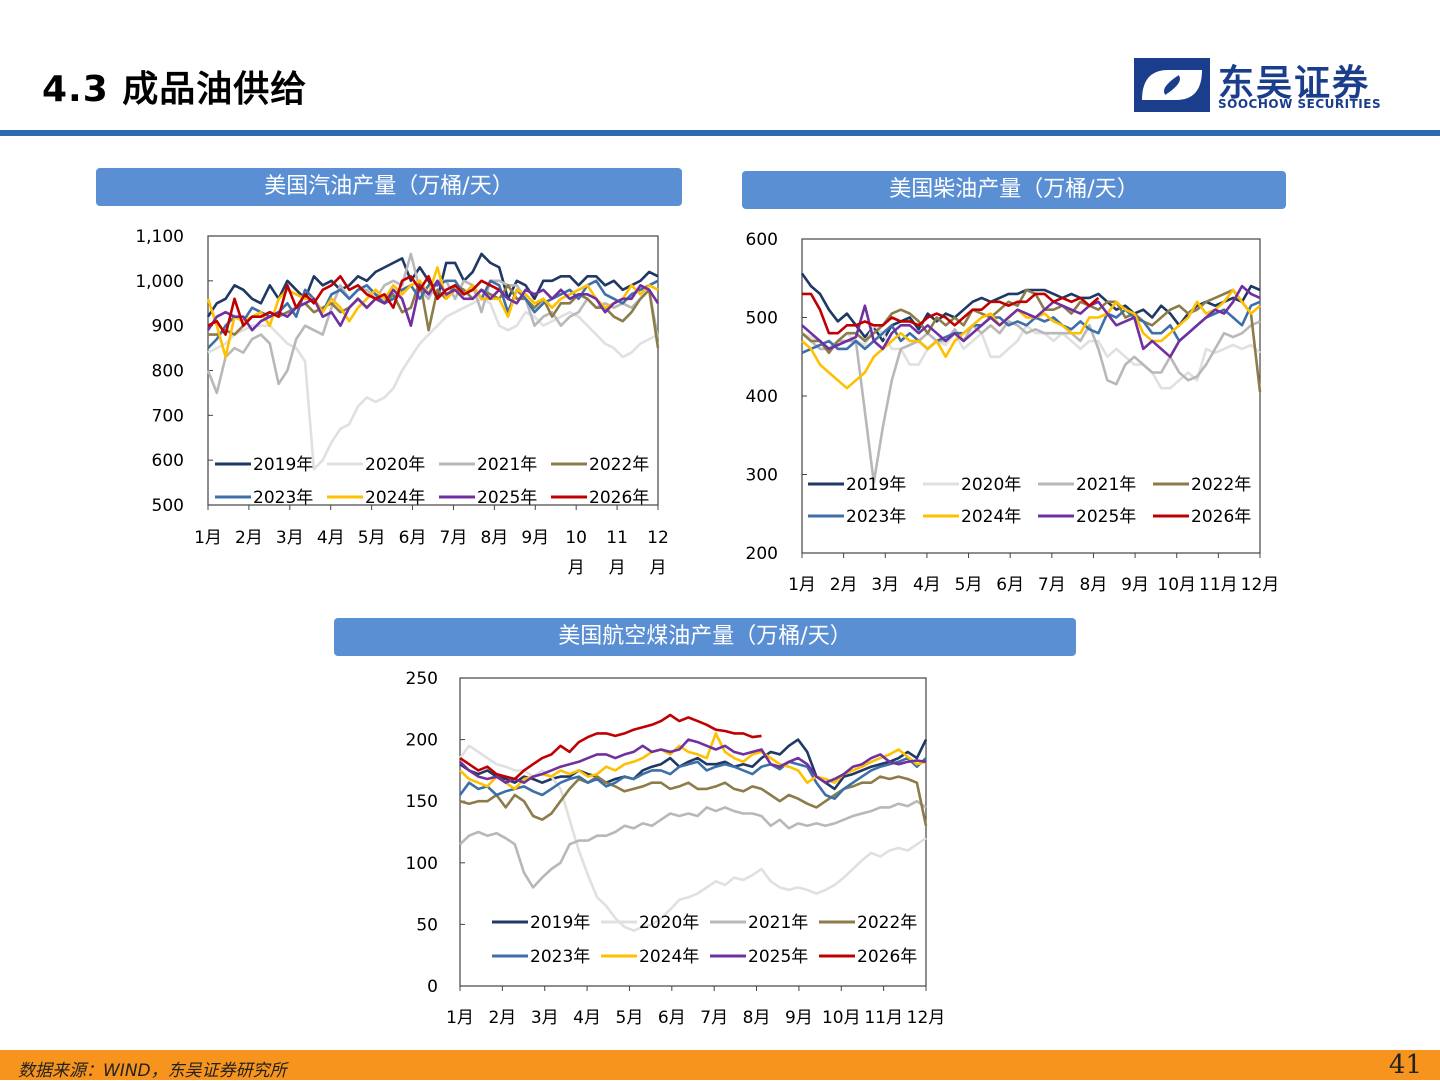 The image size is (1440, 1081). Describe the element at coordinates (1172, 85) in the screenshot. I see `logo-mark-icon` at that location.